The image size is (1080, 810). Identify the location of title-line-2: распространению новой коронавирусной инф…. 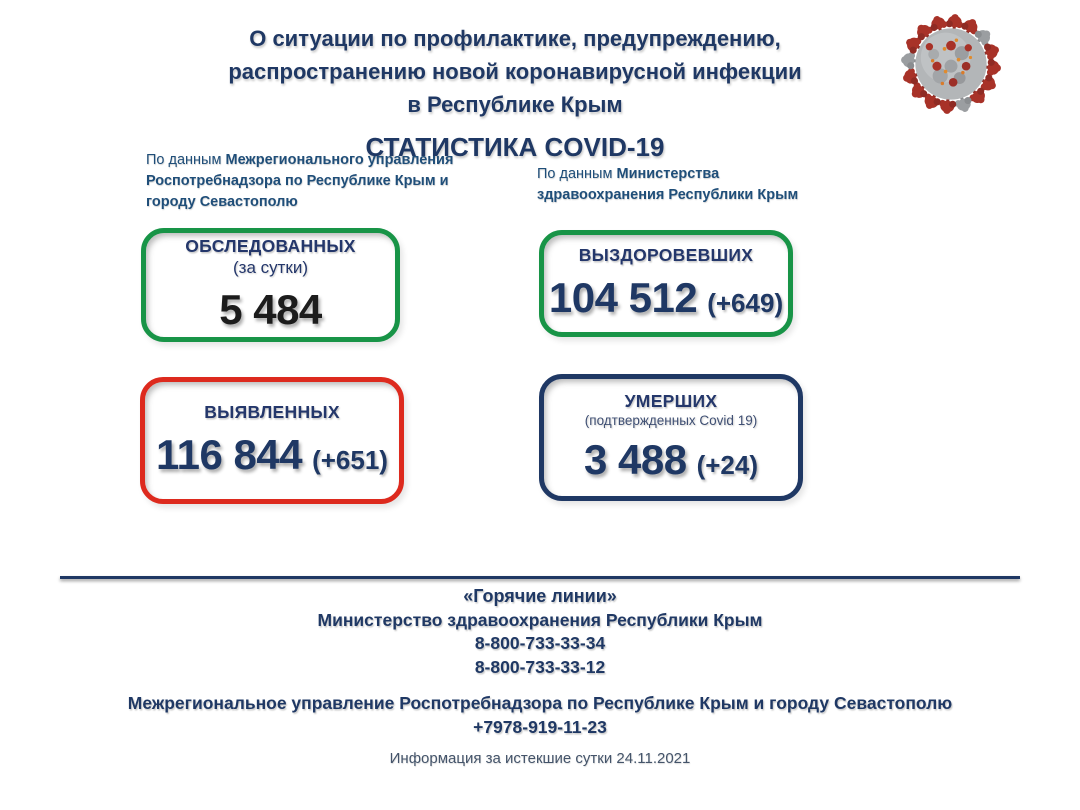
(515, 71).